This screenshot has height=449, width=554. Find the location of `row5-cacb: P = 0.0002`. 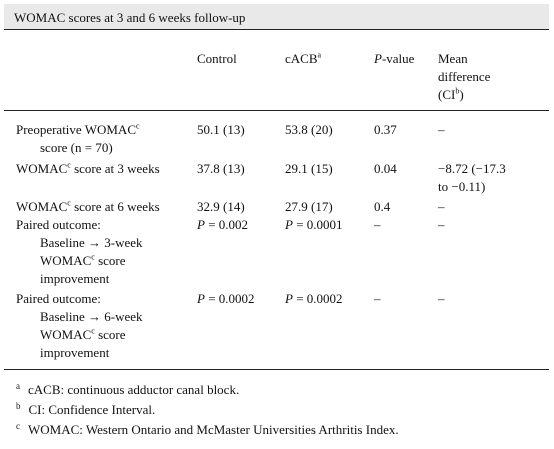

row5-cacb: P = 0.0002 is located at coordinates (314, 299).